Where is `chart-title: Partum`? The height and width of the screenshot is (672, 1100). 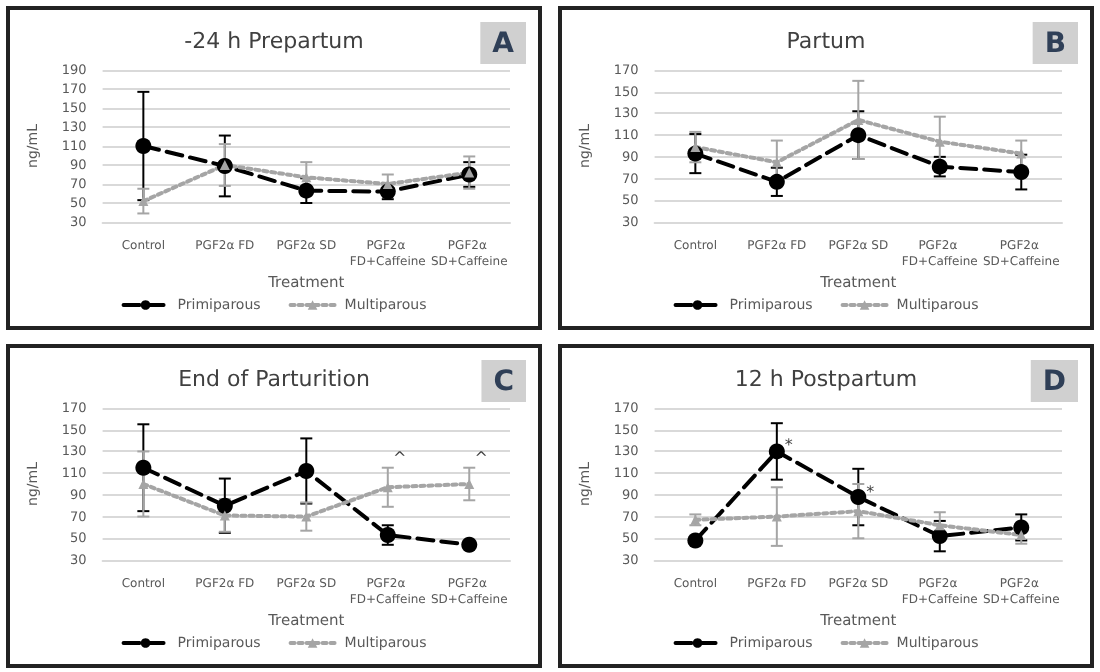
chart-title: Partum is located at coordinates (826, 41).